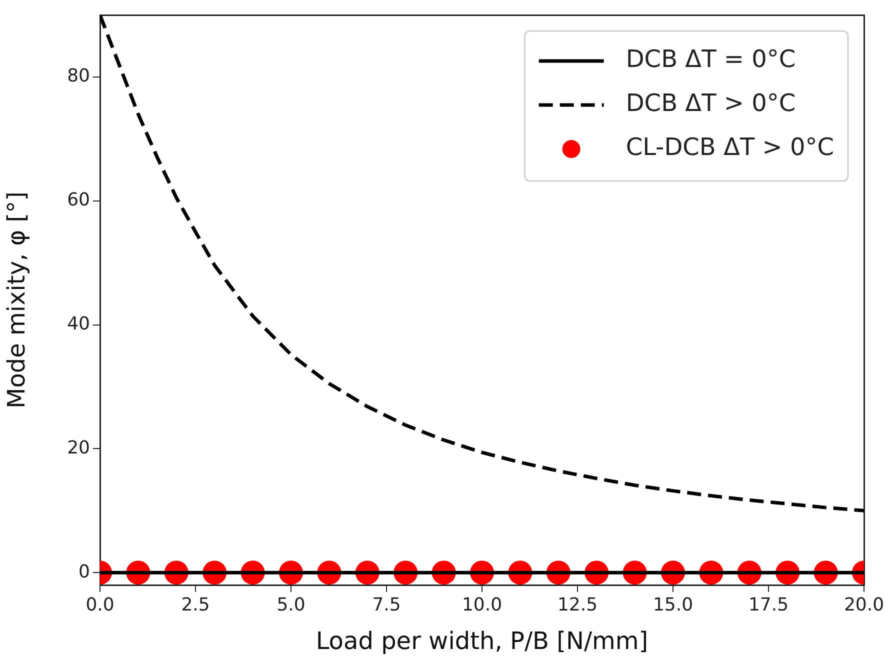 Image resolution: width=891 pixels, height=661 pixels. I want to click on y-tick-label: 20, so click(78, 447).